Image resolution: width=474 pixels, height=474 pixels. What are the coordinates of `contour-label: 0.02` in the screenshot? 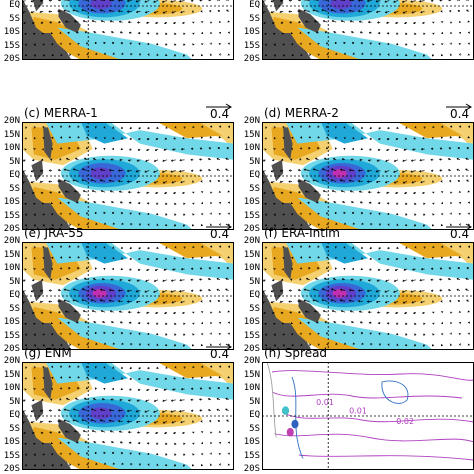 It's located at (405, 421).